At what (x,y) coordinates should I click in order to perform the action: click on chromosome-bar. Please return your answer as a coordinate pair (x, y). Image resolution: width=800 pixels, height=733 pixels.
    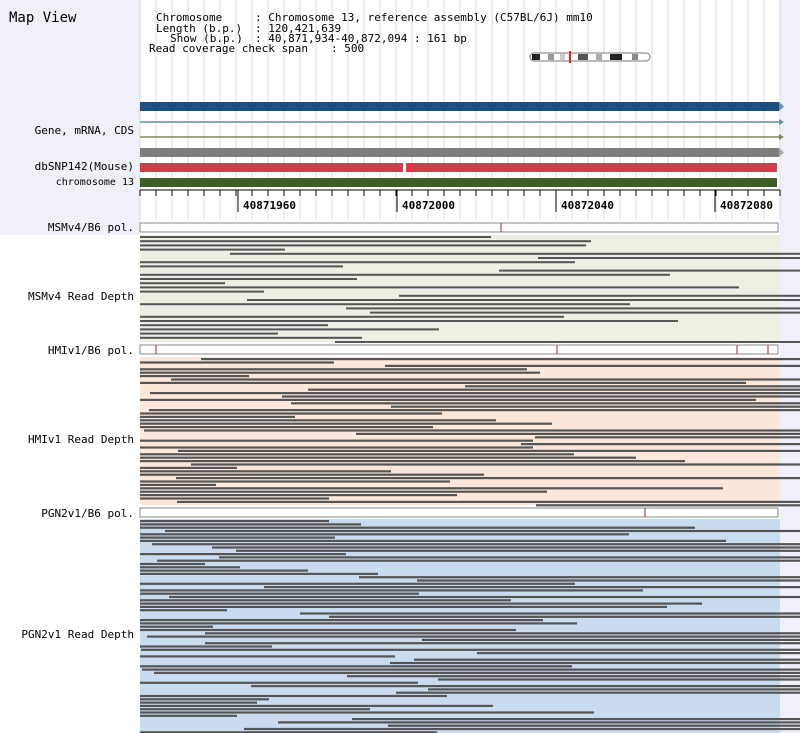
    Looking at the image, I should click on (458, 182).